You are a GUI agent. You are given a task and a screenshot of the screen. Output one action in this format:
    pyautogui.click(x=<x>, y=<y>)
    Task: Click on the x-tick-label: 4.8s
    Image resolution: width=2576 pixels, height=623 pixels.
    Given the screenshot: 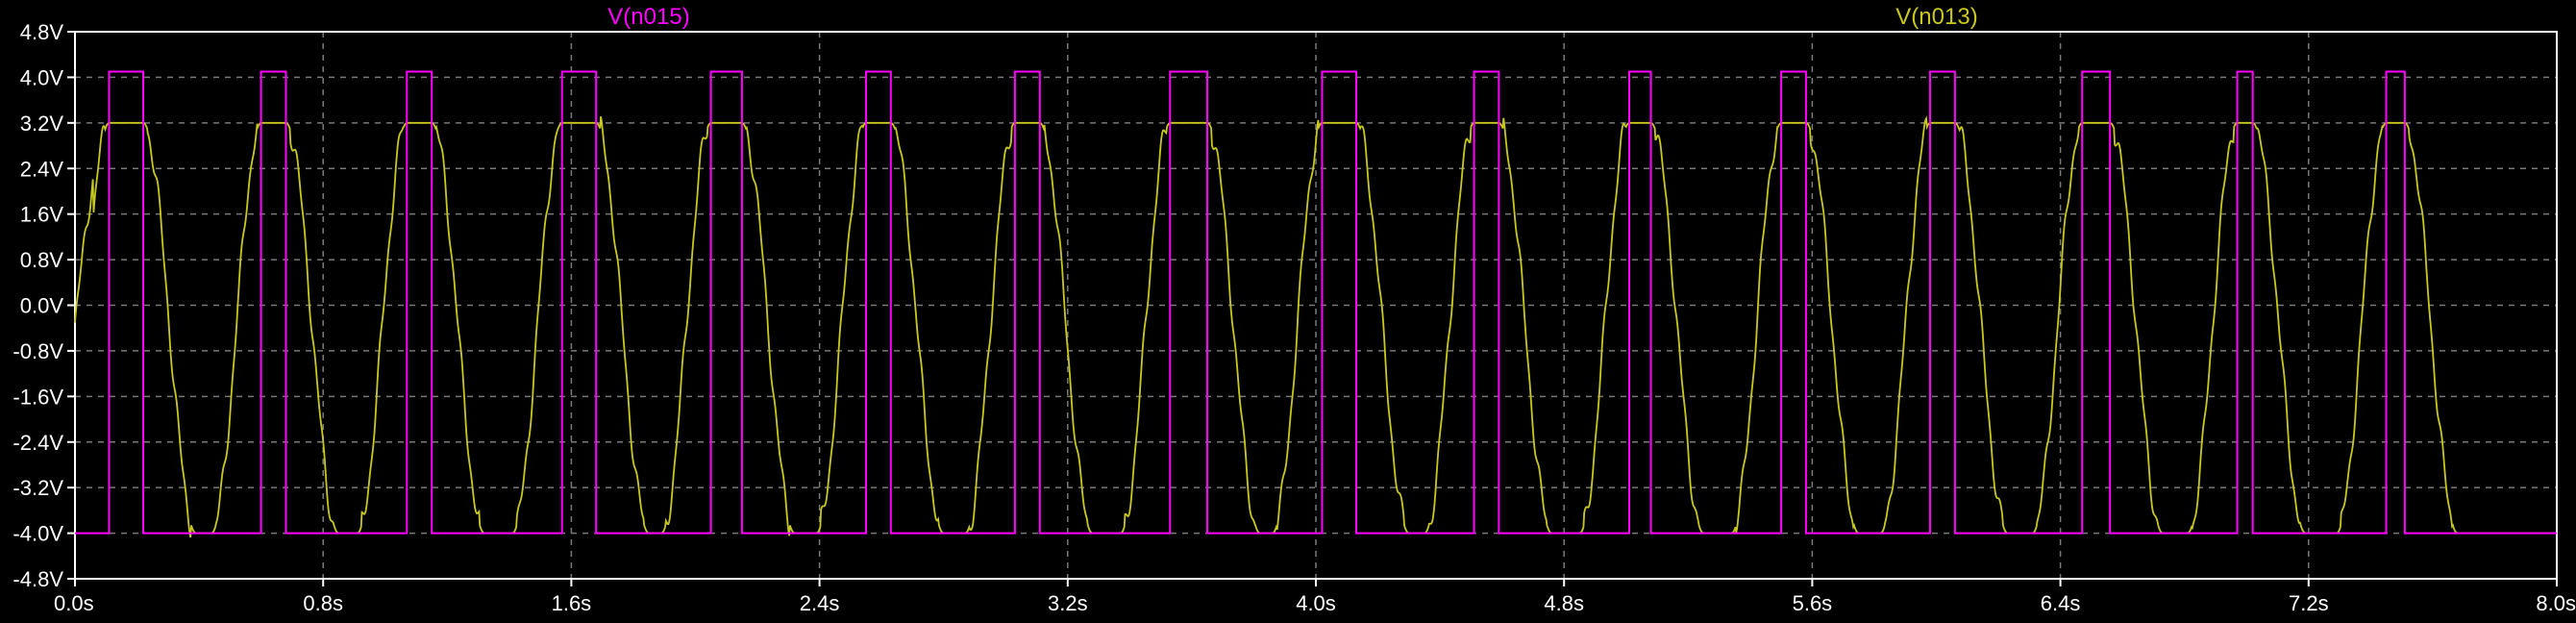 What is the action you would take?
    pyautogui.click(x=1564, y=603)
    